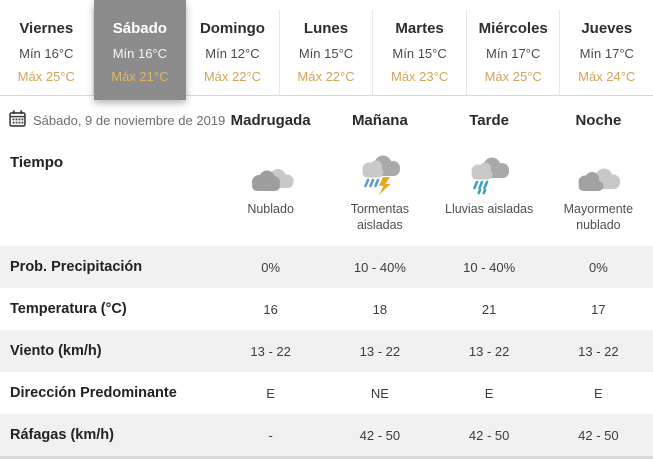 Image resolution: width=653 pixels, height=459 pixels. Describe the element at coordinates (93, 393) in the screenshot. I see `row-label: Dirección Predominante` at that location.